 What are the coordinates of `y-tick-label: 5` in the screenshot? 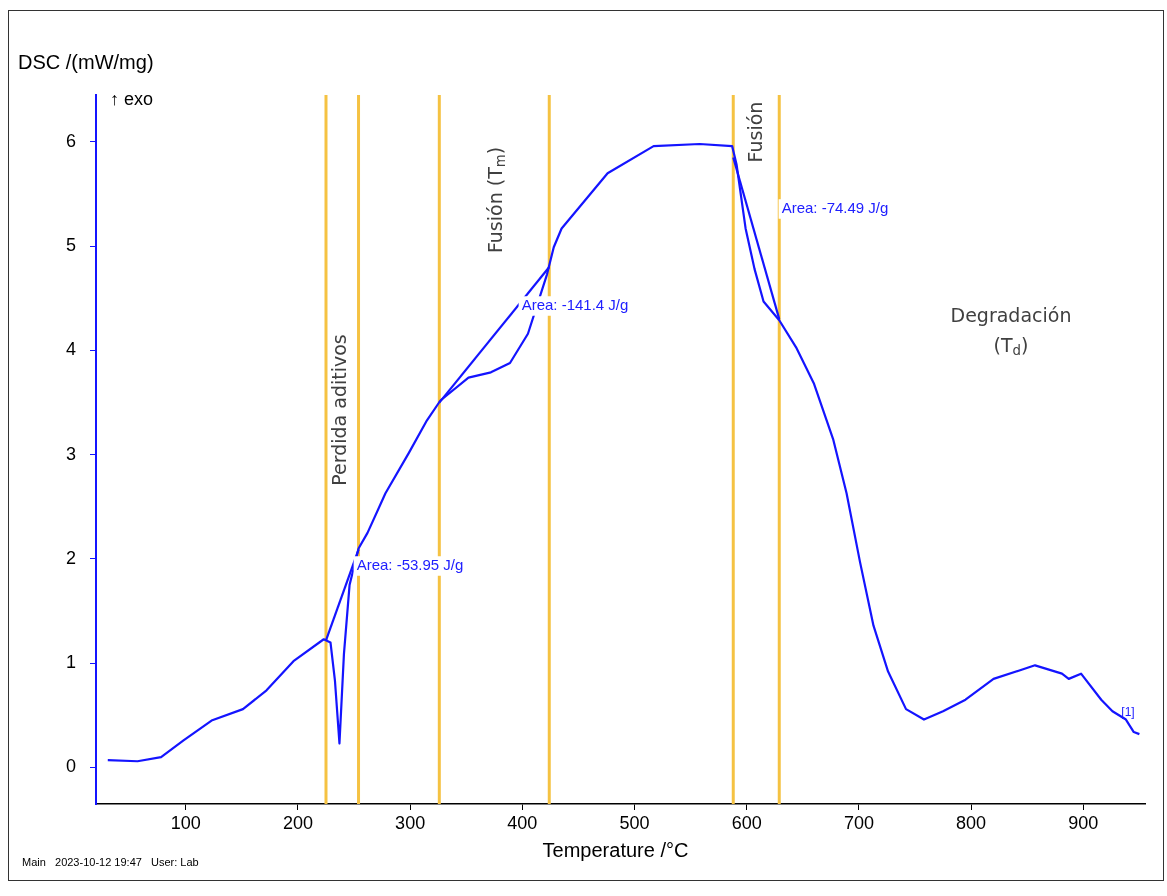 It's located at (70, 245).